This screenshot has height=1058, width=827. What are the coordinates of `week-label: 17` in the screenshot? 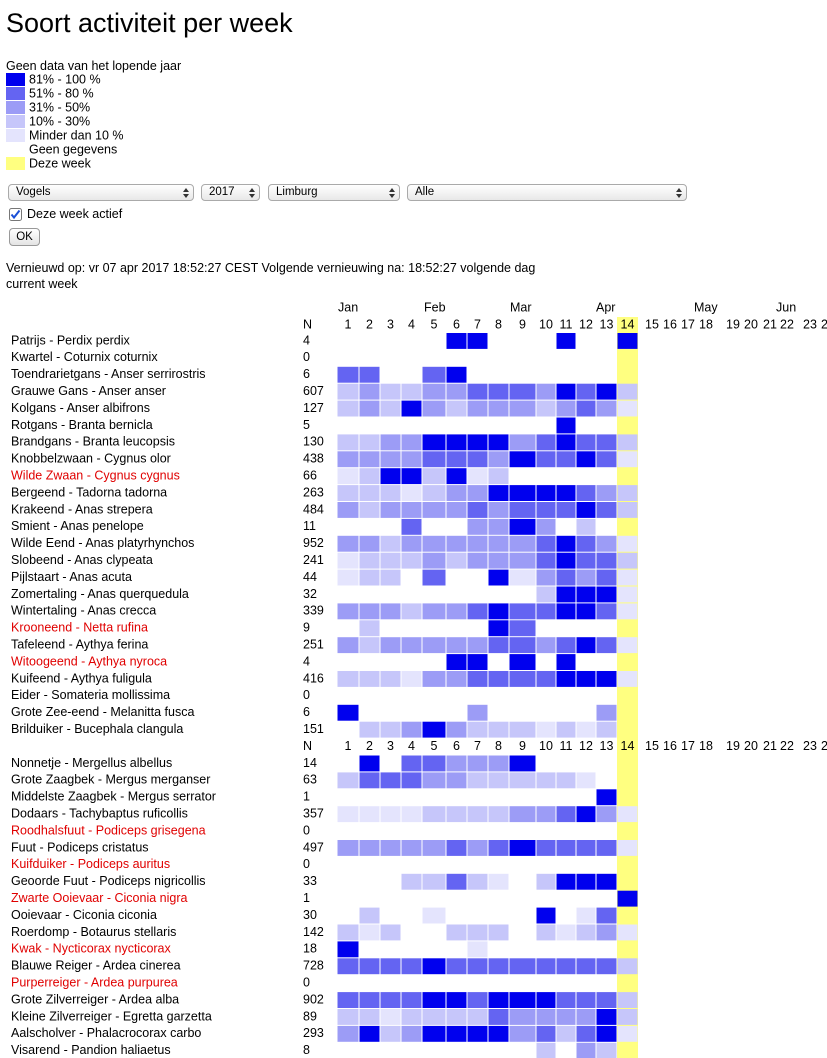 It's located at (688, 746).